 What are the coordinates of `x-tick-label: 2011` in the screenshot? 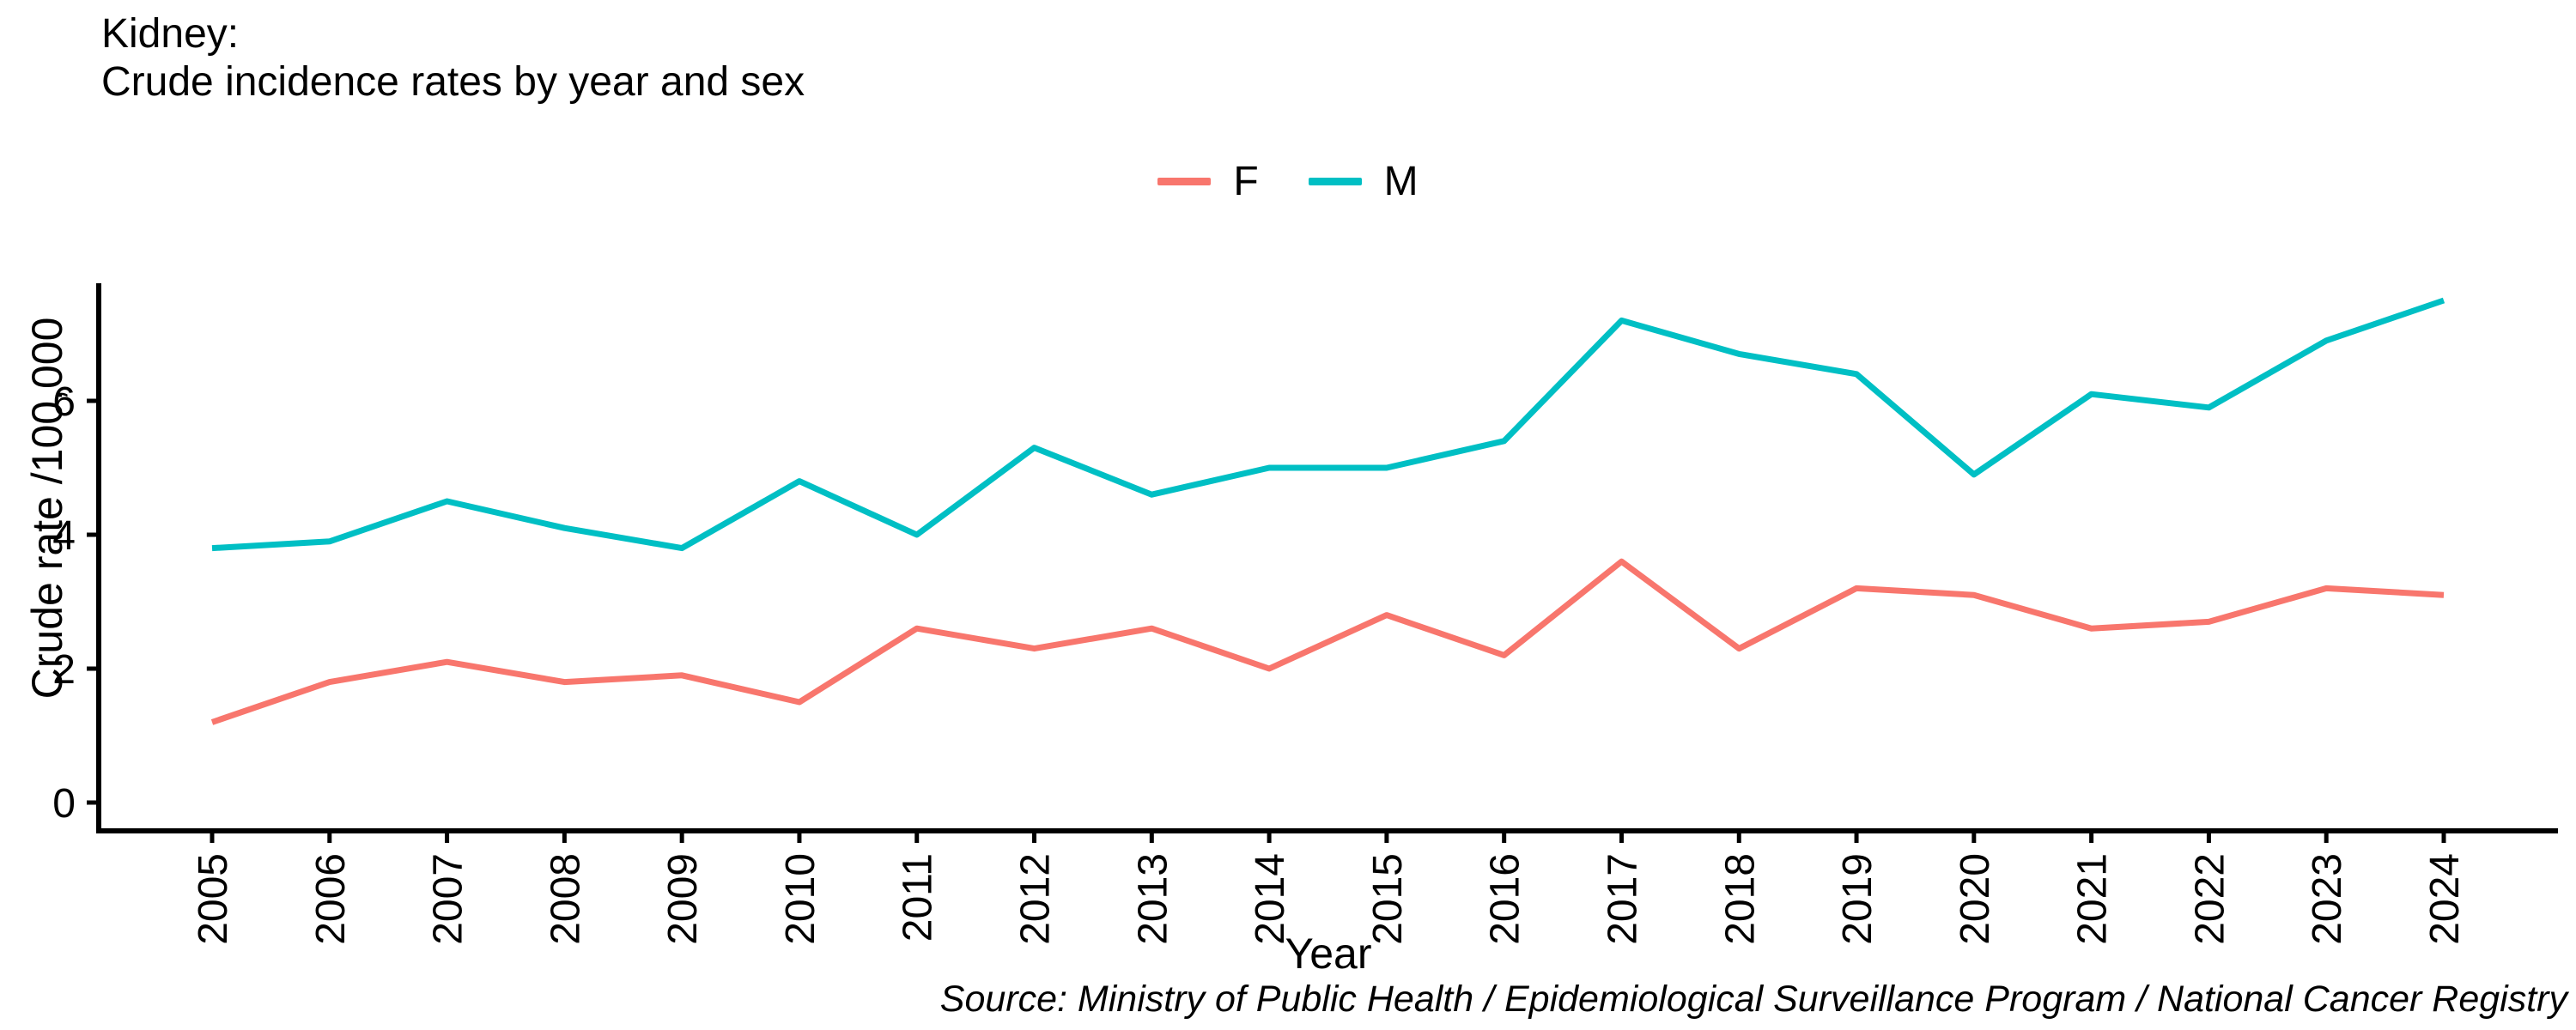 It's located at (918, 897).